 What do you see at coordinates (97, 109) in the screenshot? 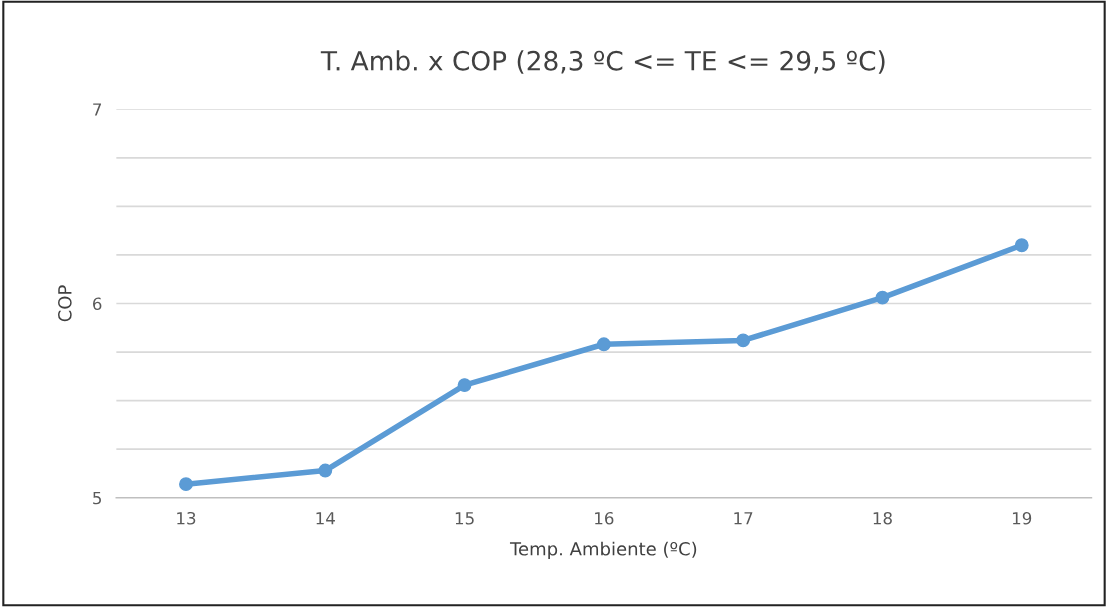
I see `y-tick-label: 7` at bounding box center [97, 109].